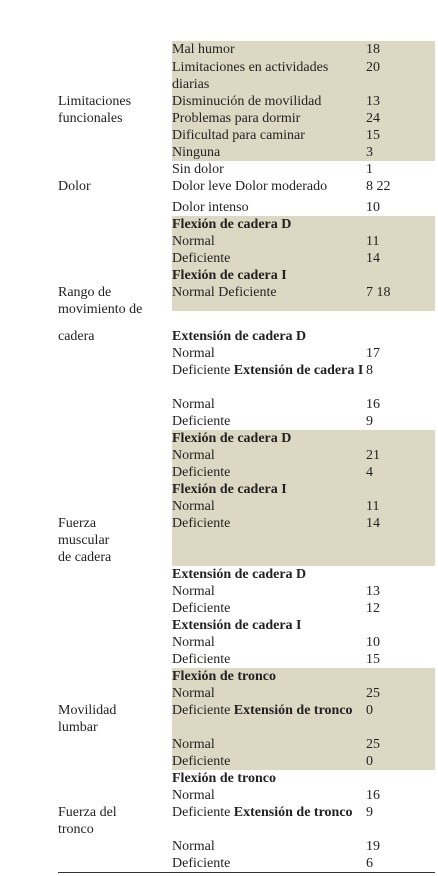  I want to click on item-text: Mal humor, so click(203, 49).